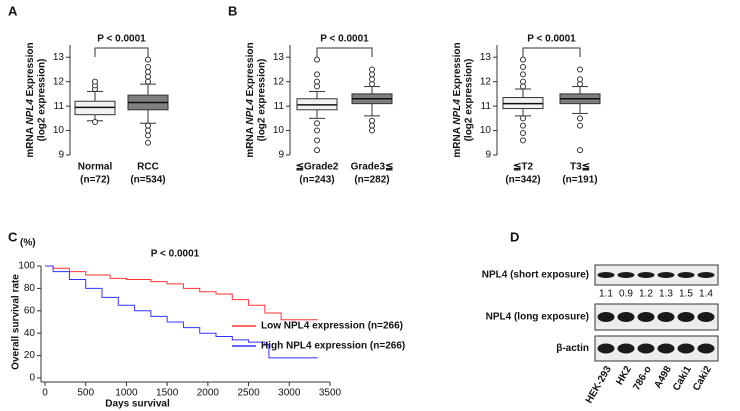 This screenshot has width=740, height=411. I want to click on y-tick-label: 40, so click(30, 333).